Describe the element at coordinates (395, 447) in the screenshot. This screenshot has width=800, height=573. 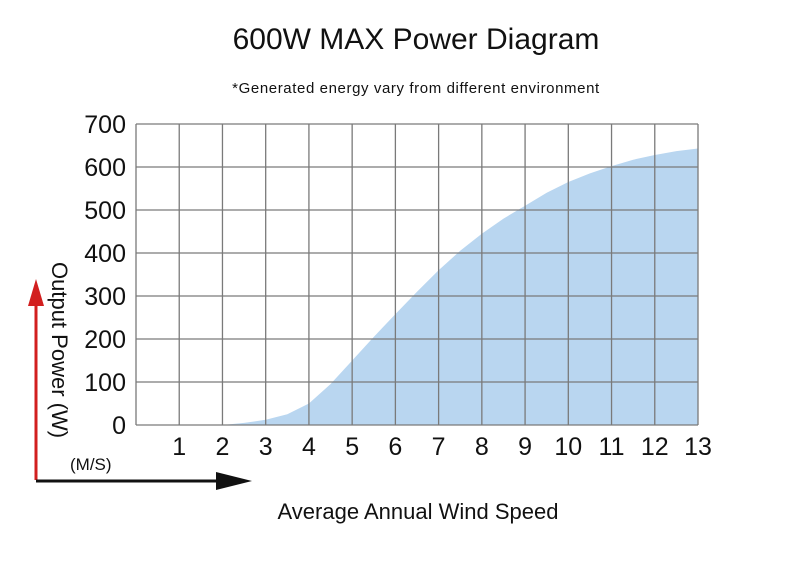
I see `x-tick-label: 6` at that location.